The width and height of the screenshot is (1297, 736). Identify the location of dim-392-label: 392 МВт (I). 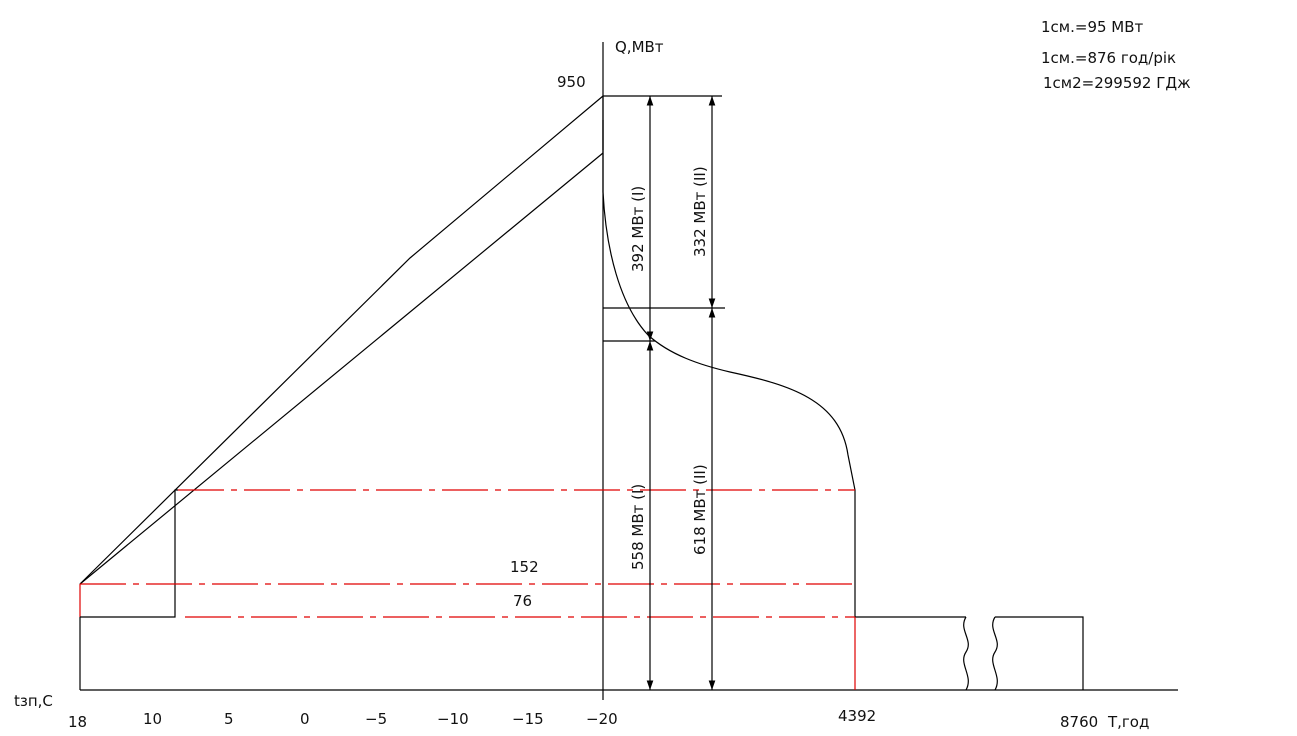
(638, 229).